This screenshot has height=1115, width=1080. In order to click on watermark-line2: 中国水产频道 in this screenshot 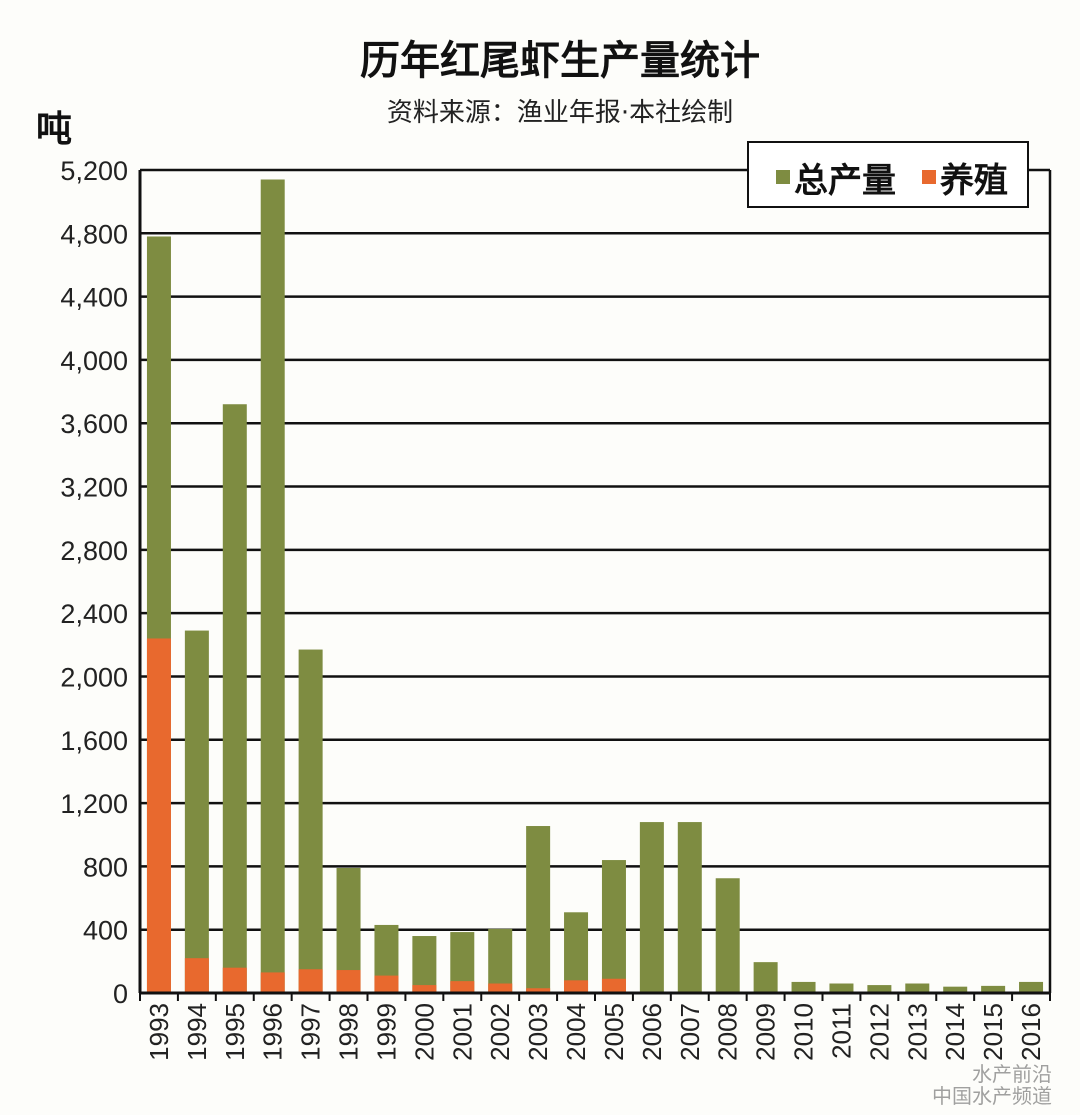, I will do `click(992, 1096)`.